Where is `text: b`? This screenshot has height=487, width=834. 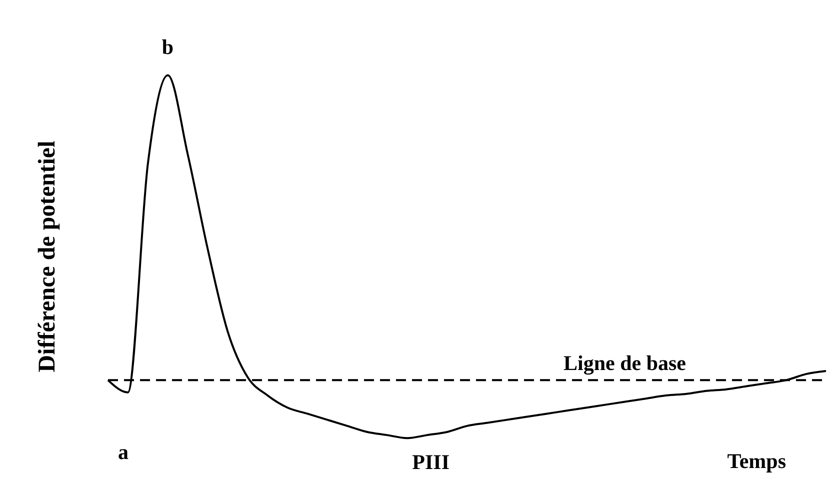
text: b is located at coordinates (168, 47).